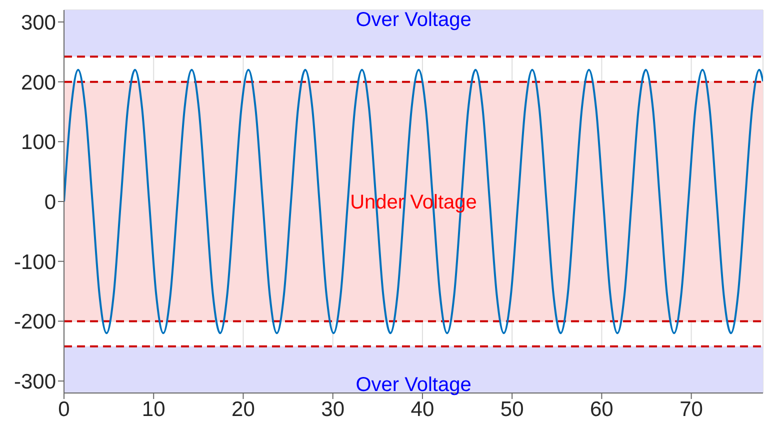 This screenshot has width=765, height=427. Describe the element at coordinates (243, 409) in the screenshot. I see `x-tick-label: 20` at that location.